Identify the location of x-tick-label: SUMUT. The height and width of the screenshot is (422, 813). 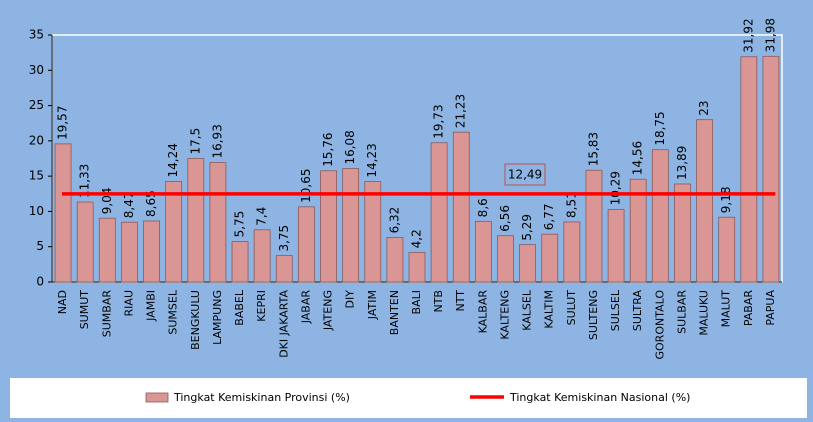
(84, 310).